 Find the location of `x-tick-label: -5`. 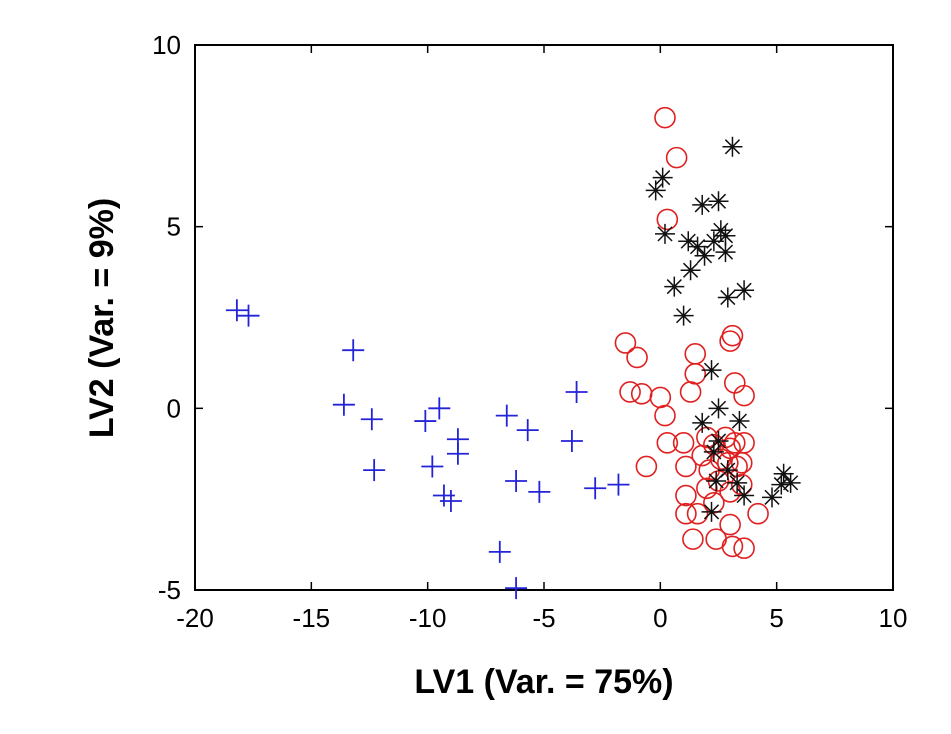

x-tick-label: -5 is located at coordinates (543, 618).